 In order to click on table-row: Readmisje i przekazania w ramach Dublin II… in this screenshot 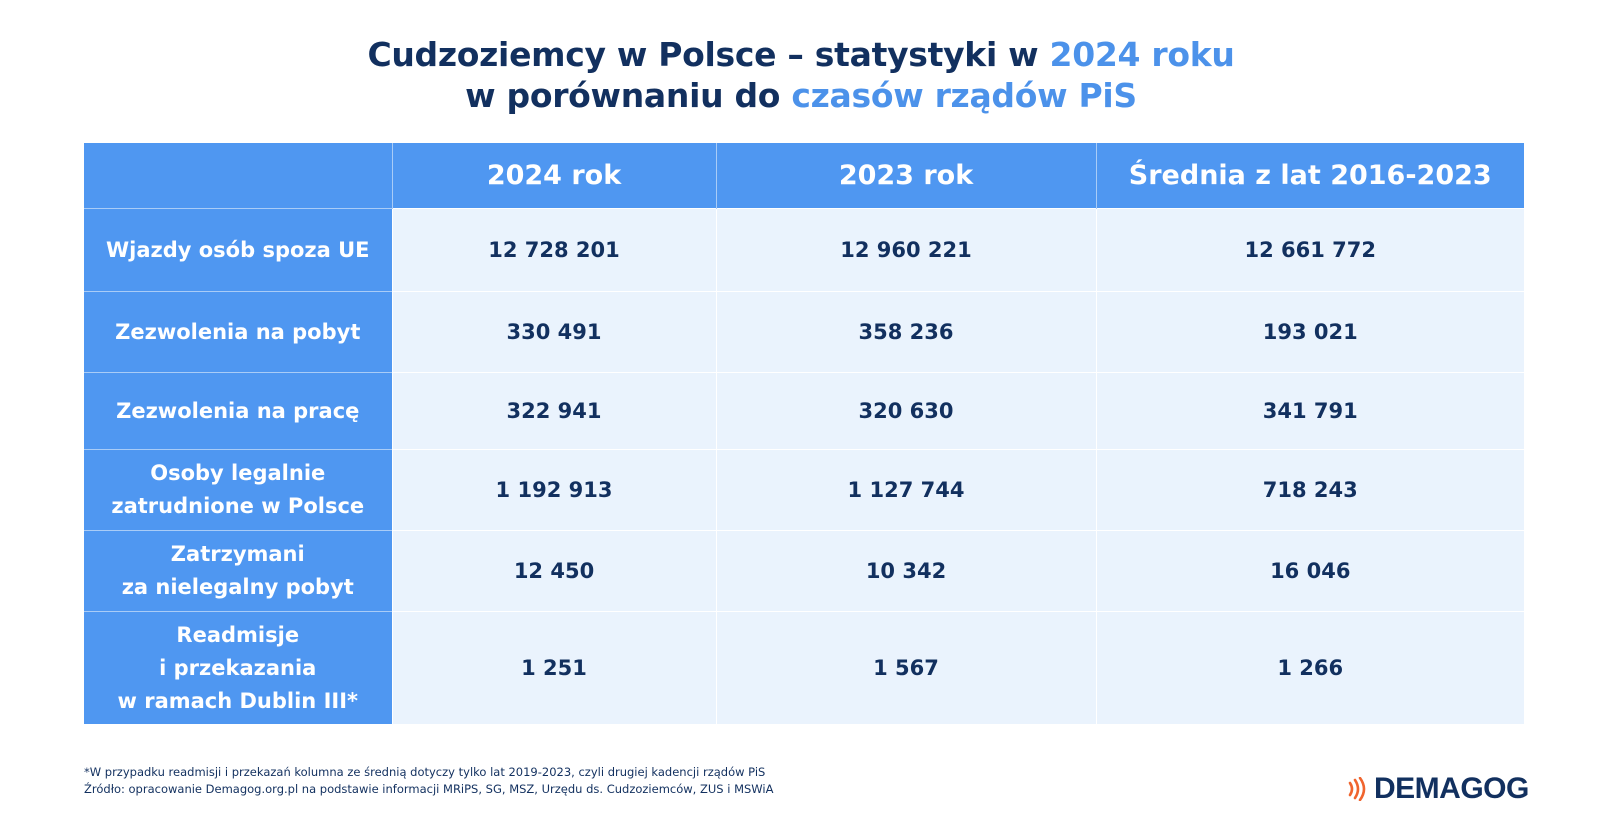, I will do `click(804, 667)`.